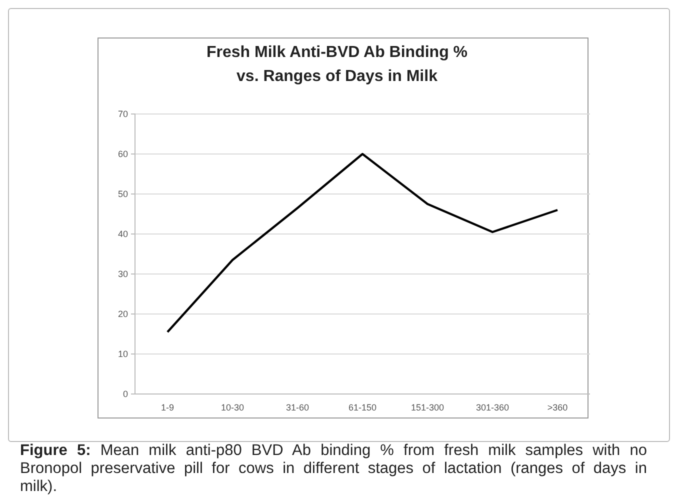  What do you see at coordinates (123, 153) in the screenshot?
I see `y-tick-label: 60` at bounding box center [123, 153].